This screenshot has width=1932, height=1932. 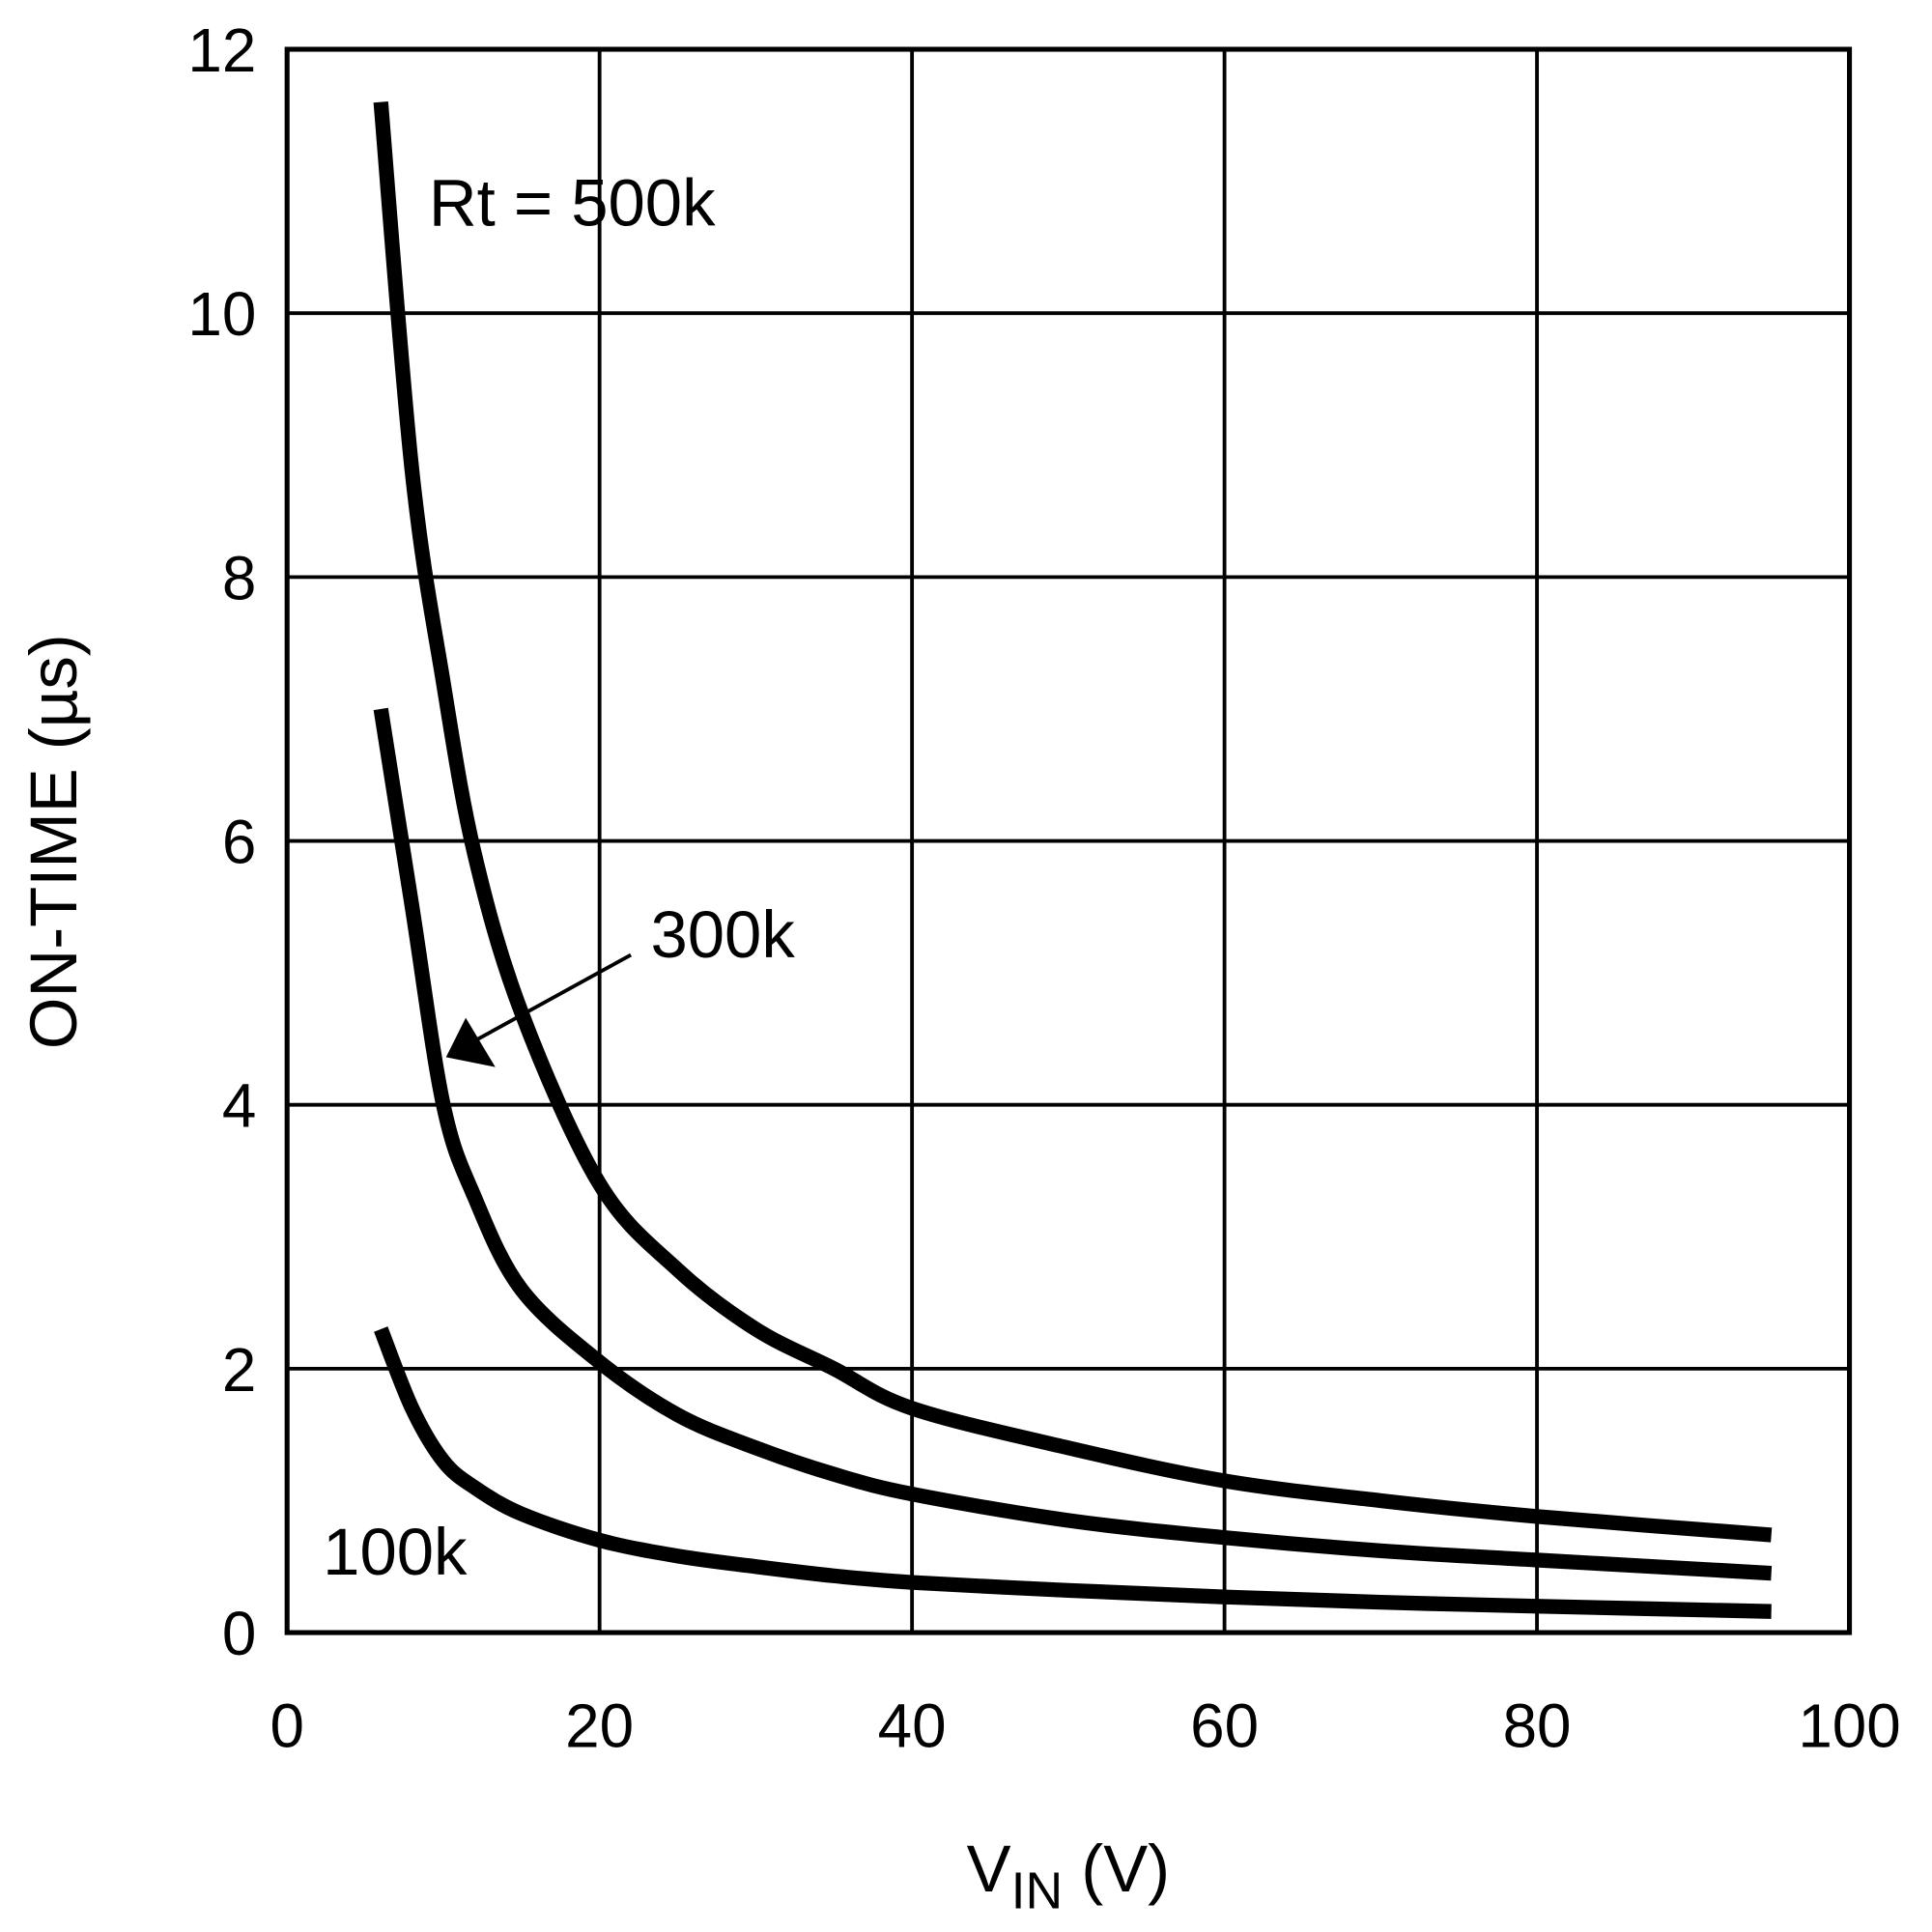 What do you see at coordinates (1116, 1869) in the screenshot?
I see `x-axis-label-unit: (V)` at bounding box center [1116, 1869].